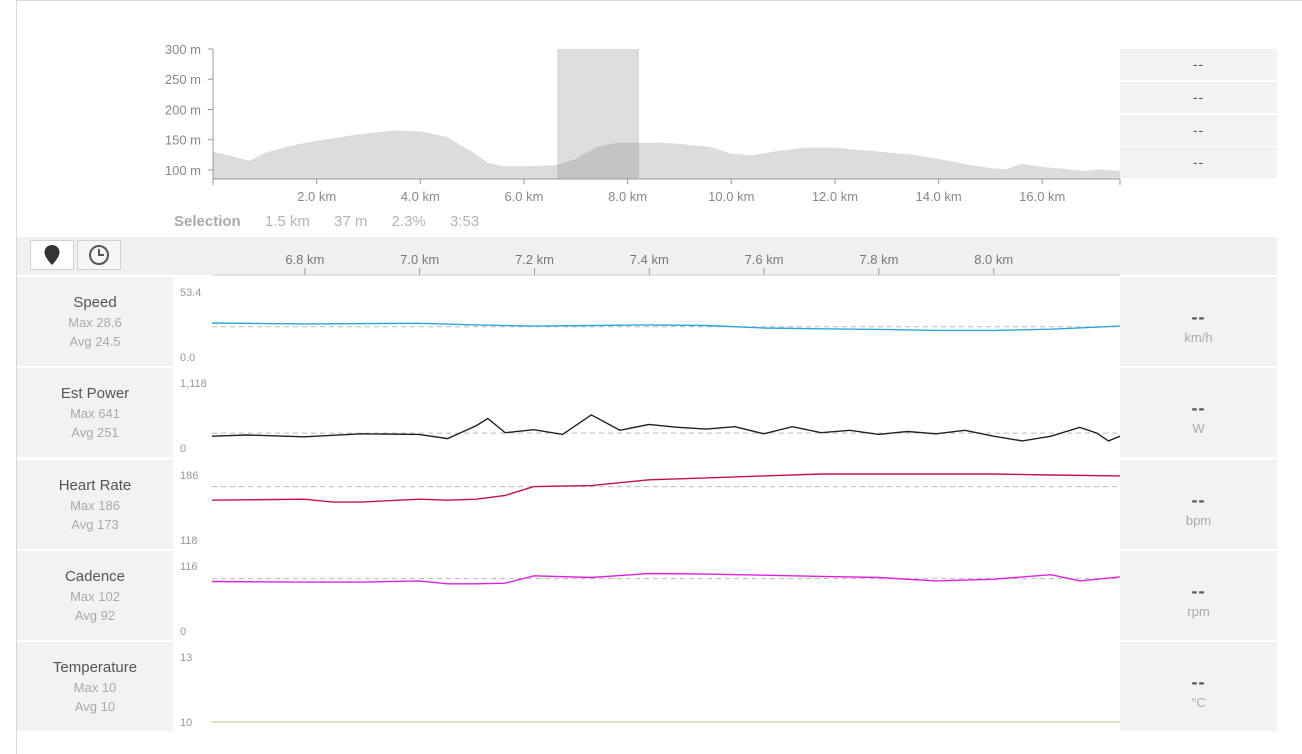 The image size is (1302, 754). What do you see at coordinates (316, 196) in the screenshot?
I see `elevation-x-tick-label: 2.0 km` at bounding box center [316, 196].